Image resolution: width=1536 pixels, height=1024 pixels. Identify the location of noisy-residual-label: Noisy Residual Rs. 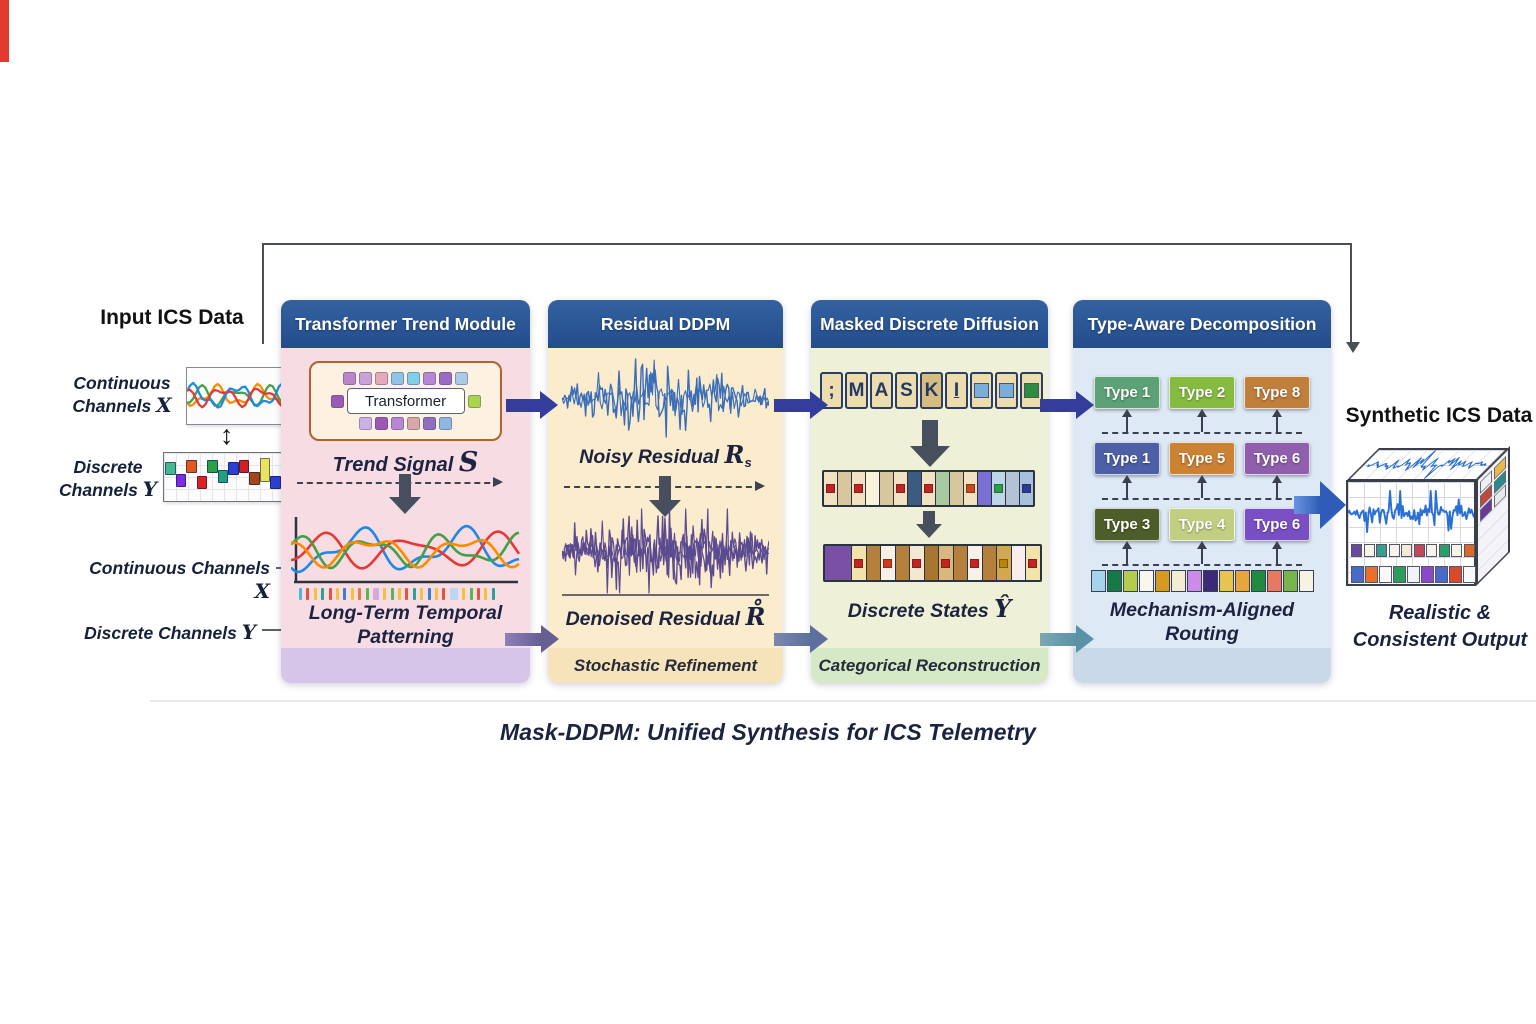
(665, 455).